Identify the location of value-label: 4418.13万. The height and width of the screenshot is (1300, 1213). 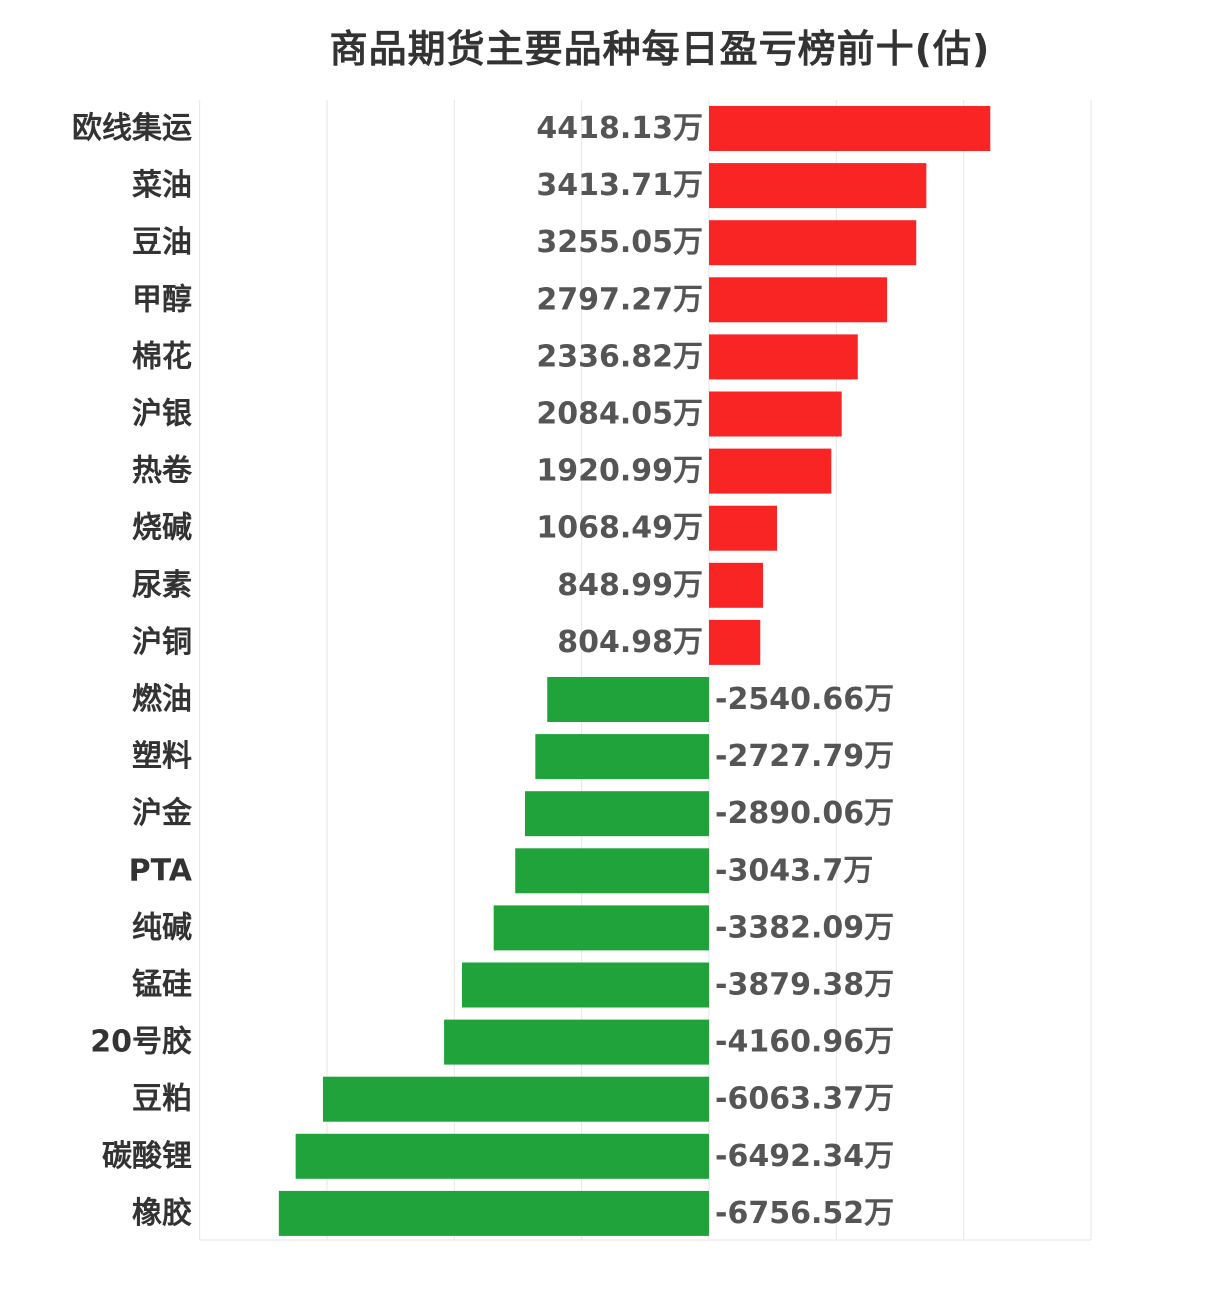
(619, 128).